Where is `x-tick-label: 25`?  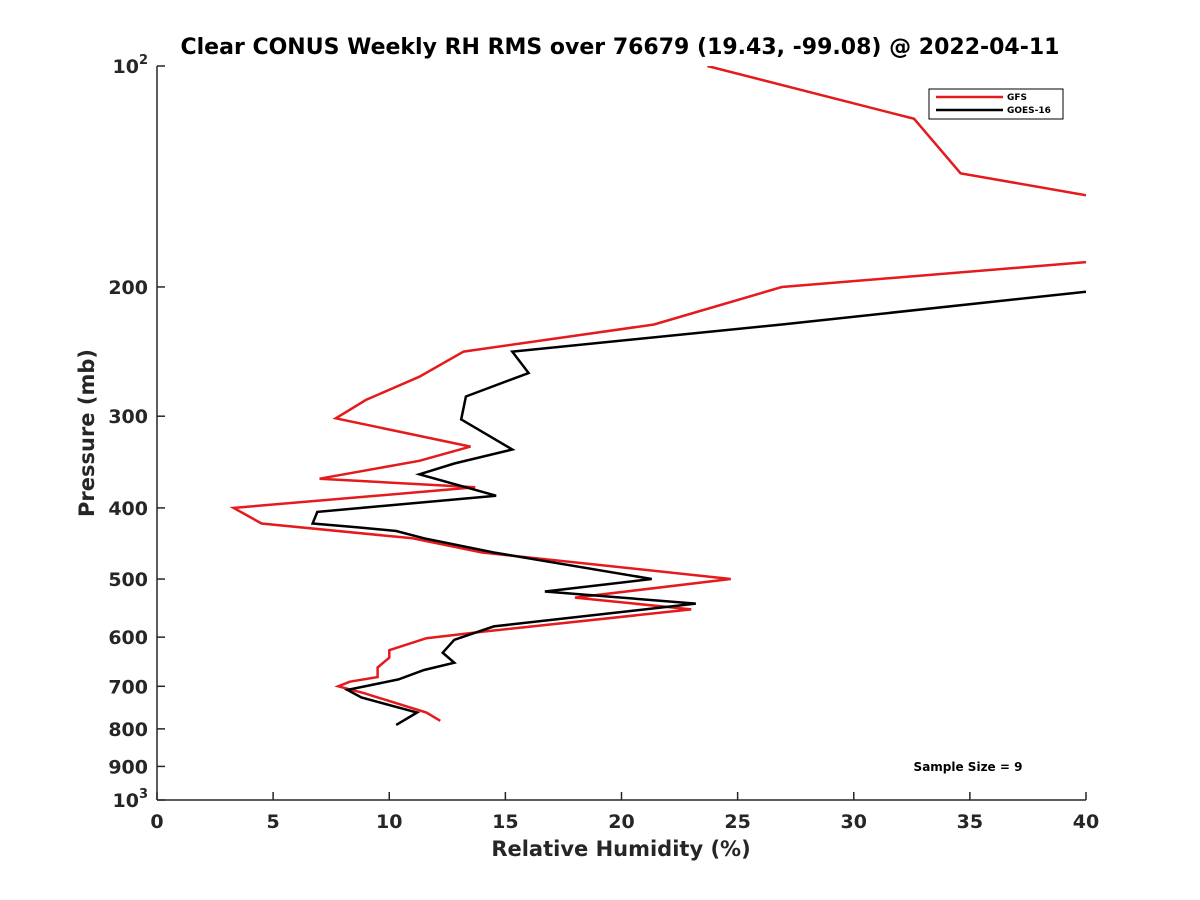
x-tick-label: 25 is located at coordinates (737, 822).